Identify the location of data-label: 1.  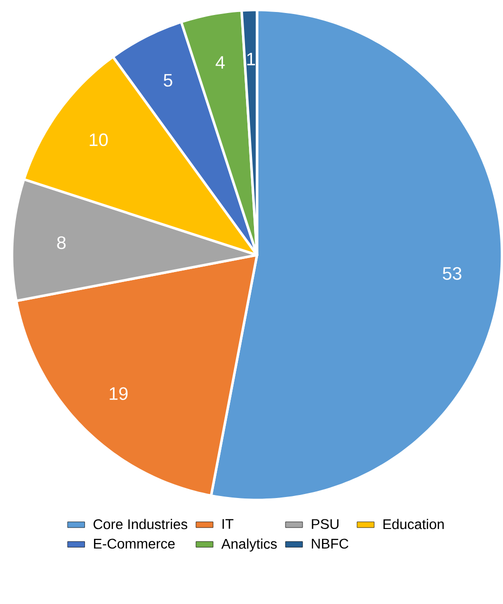
(251, 59).